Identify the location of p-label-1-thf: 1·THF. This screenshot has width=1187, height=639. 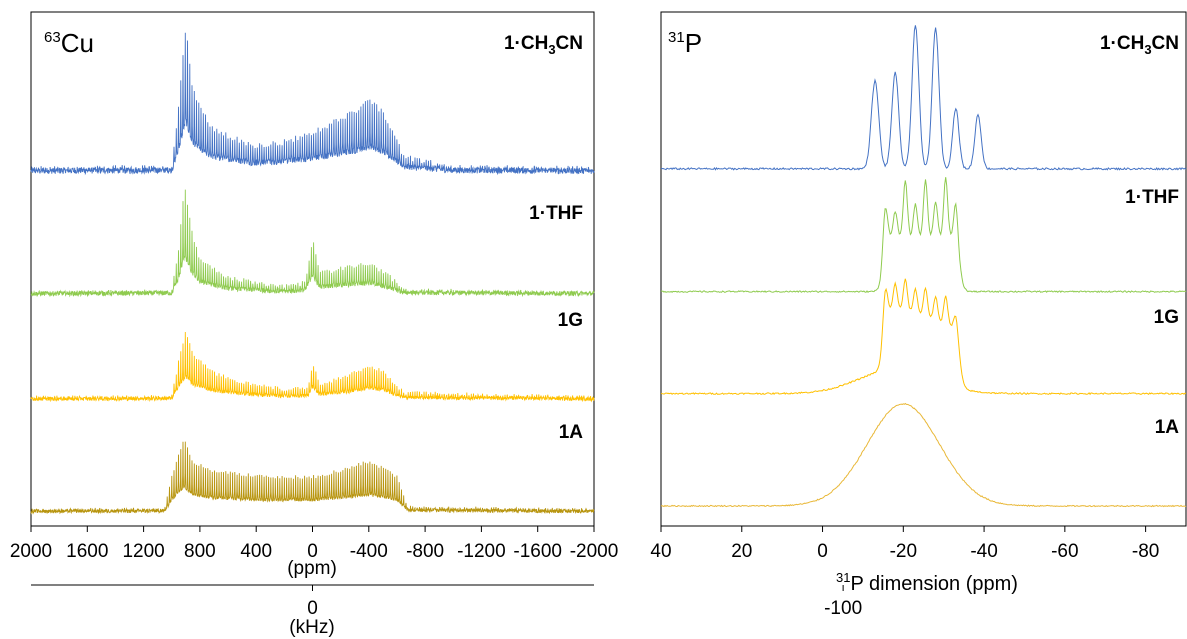
(1152, 197).